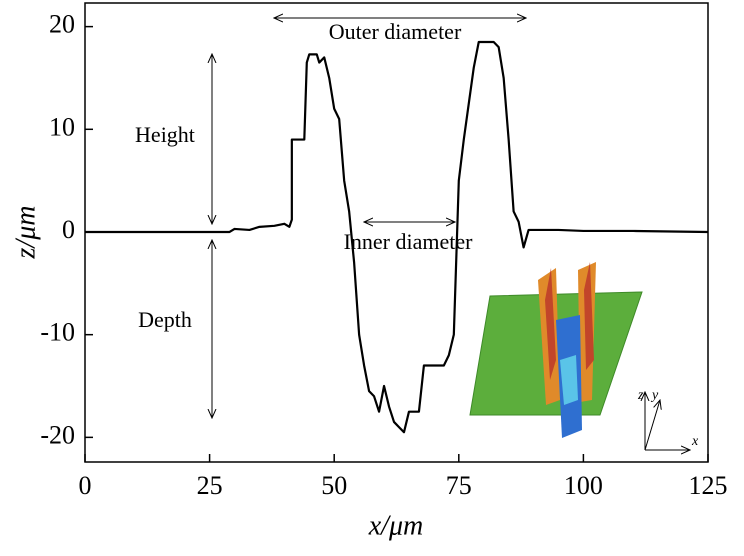 The height and width of the screenshot is (556, 744). Describe the element at coordinates (640, 395) in the screenshot. I see `inset-label: z` at that location.